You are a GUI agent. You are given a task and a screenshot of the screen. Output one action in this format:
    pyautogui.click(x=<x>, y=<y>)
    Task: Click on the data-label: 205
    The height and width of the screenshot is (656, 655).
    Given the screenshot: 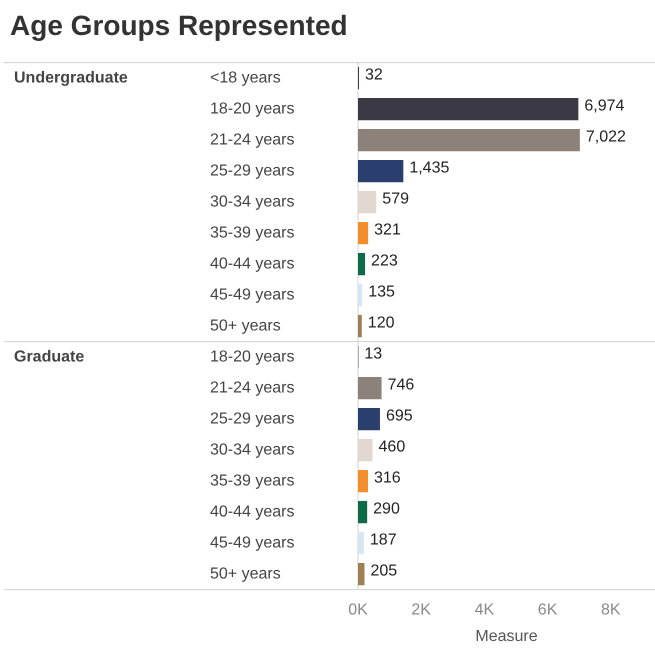 What is the action you would take?
    pyautogui.click(x=384, y=571)
    